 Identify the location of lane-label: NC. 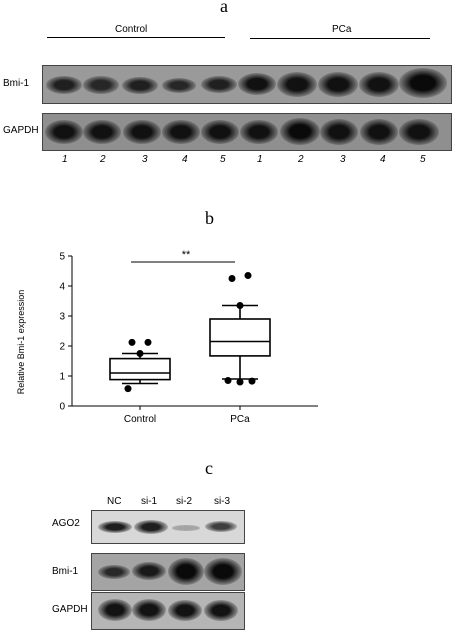
(114, 501).